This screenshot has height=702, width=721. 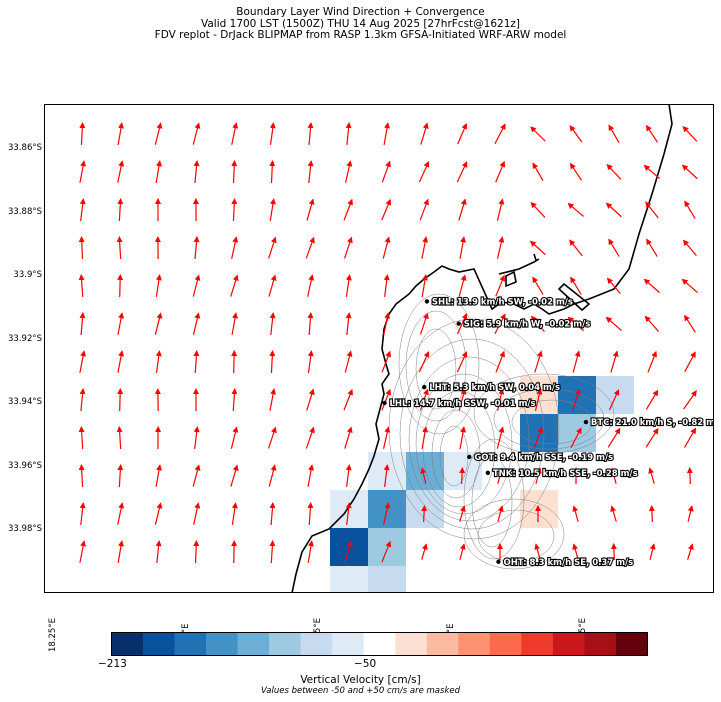 What do you see at coordinates (565, 474) in the screenshot?
I see `station-label: TNK: 10.5 km/h SSE, -0.28 m/s` at bounding box center [565, 474].